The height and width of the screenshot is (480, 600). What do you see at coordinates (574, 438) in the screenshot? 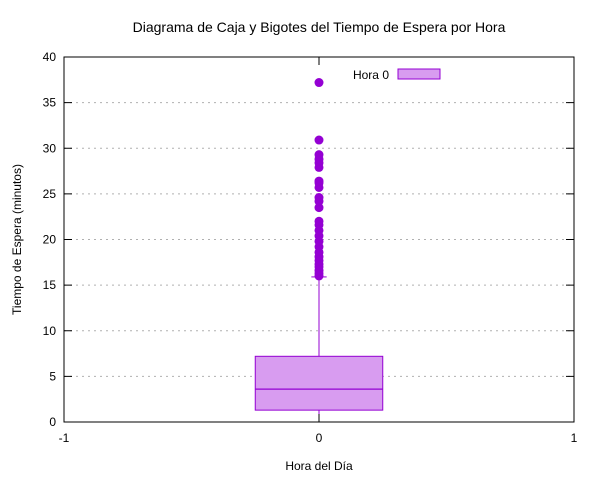
I see `x-tick-label: 1` at bounding box center [574, 438].